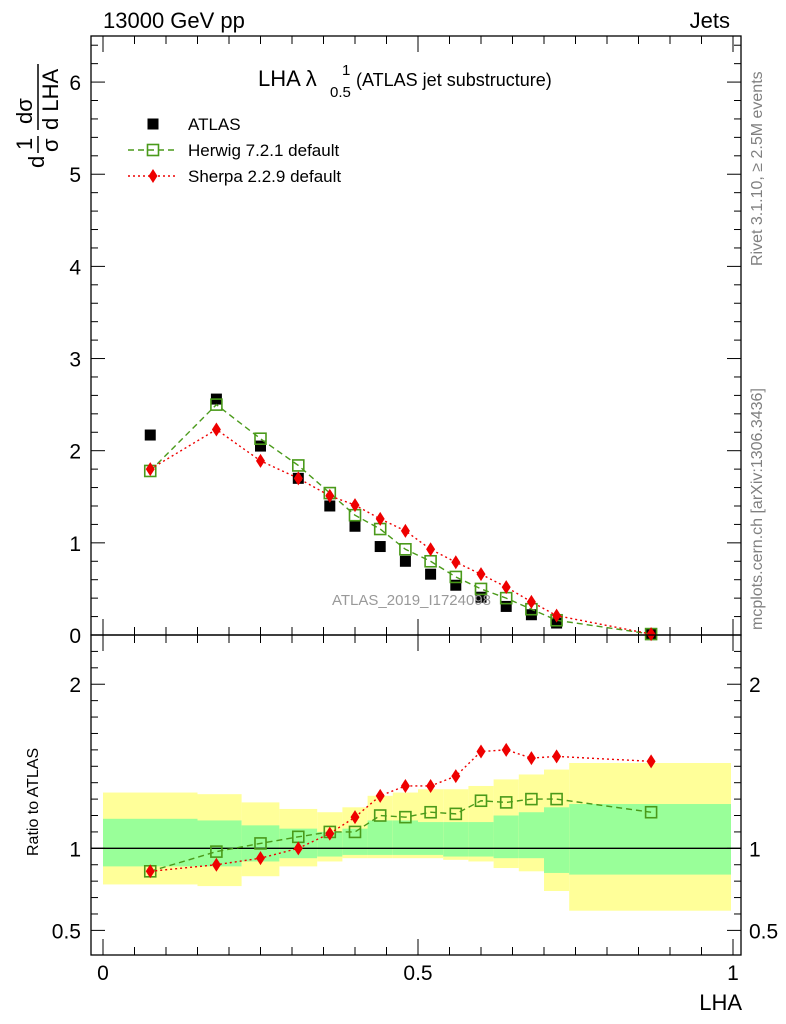 The image size is (786, 1024). Describe the element at coordinates (75, 849) in the screenshot. I see `ratio-y-tick-label: 1` at that location.